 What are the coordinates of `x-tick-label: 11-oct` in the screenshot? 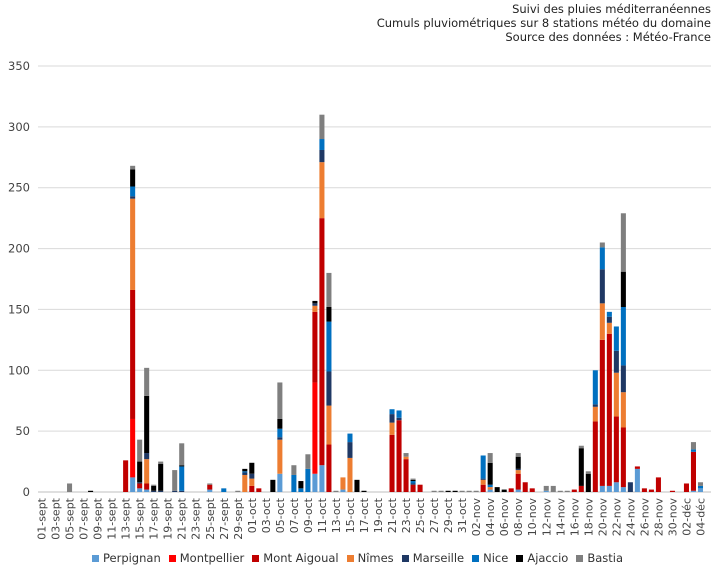 It's located at (322, 515).